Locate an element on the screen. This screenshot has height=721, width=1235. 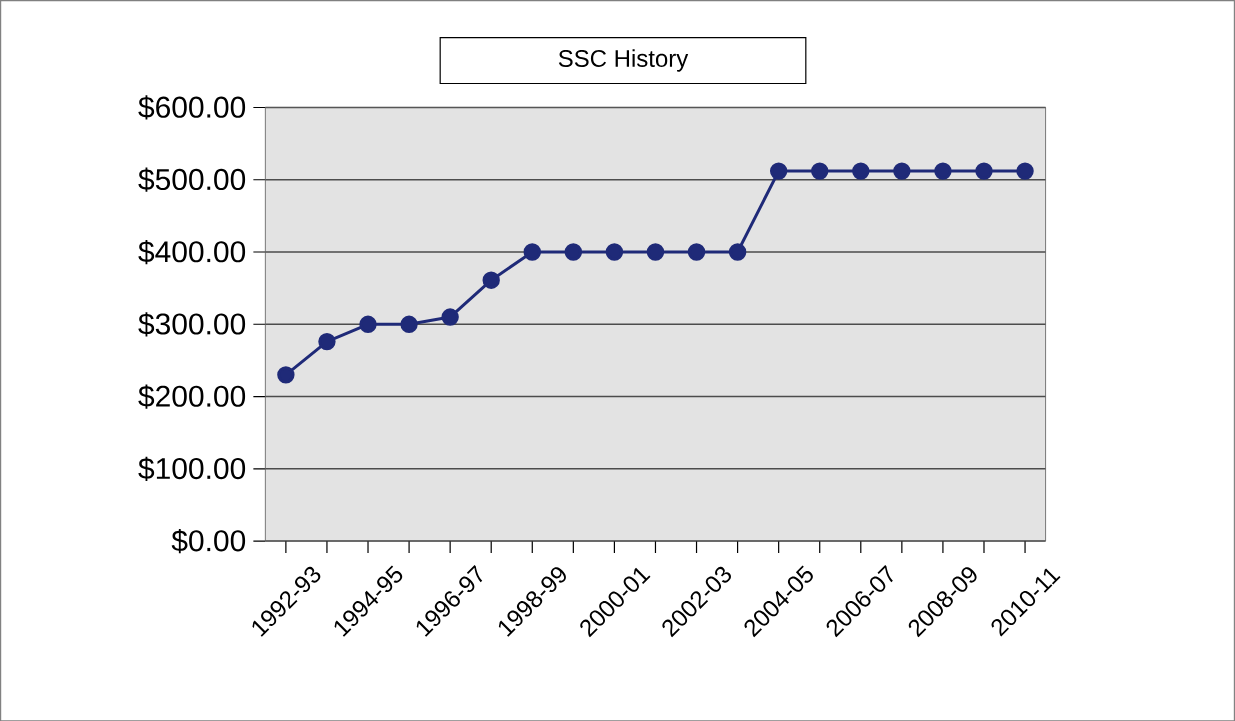
y-tick-label: $600.00 is located at coordinates (192, 107).